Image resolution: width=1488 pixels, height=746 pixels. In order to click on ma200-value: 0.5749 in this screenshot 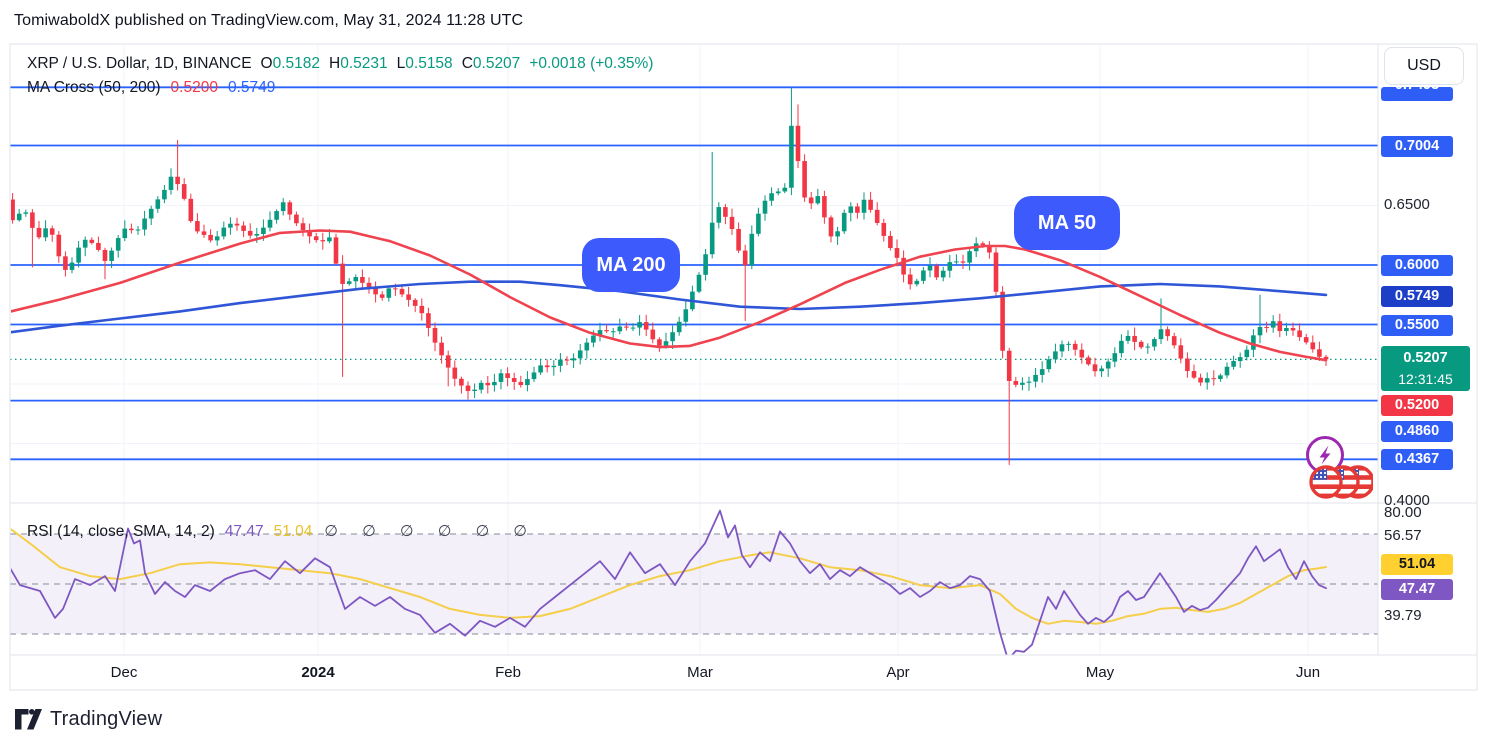, I will do `click(251, 87)`.